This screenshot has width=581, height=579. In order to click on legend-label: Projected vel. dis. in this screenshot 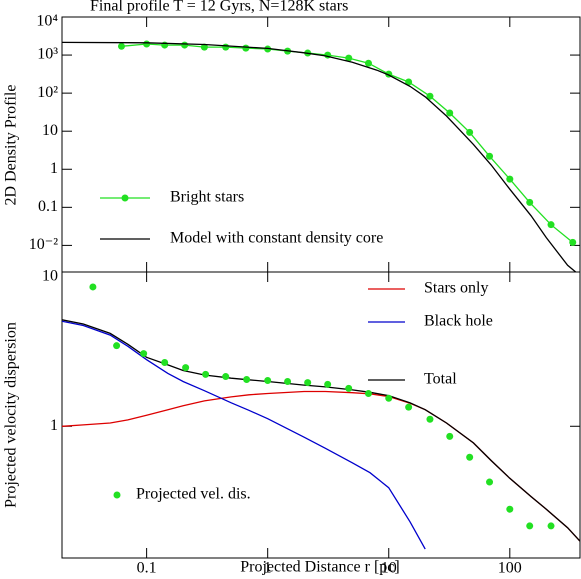, I will do `click(193, 494)`.